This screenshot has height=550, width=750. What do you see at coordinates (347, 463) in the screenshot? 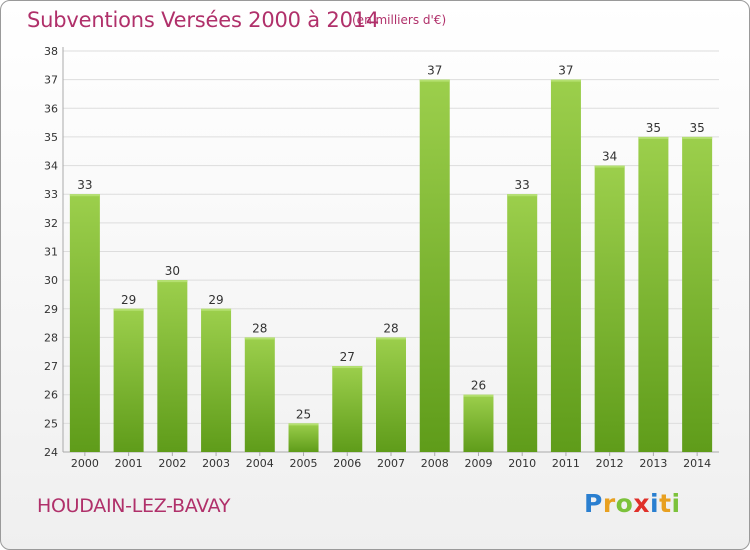
I see `x-tick-label: 2006` at bounding box center [347, 463].